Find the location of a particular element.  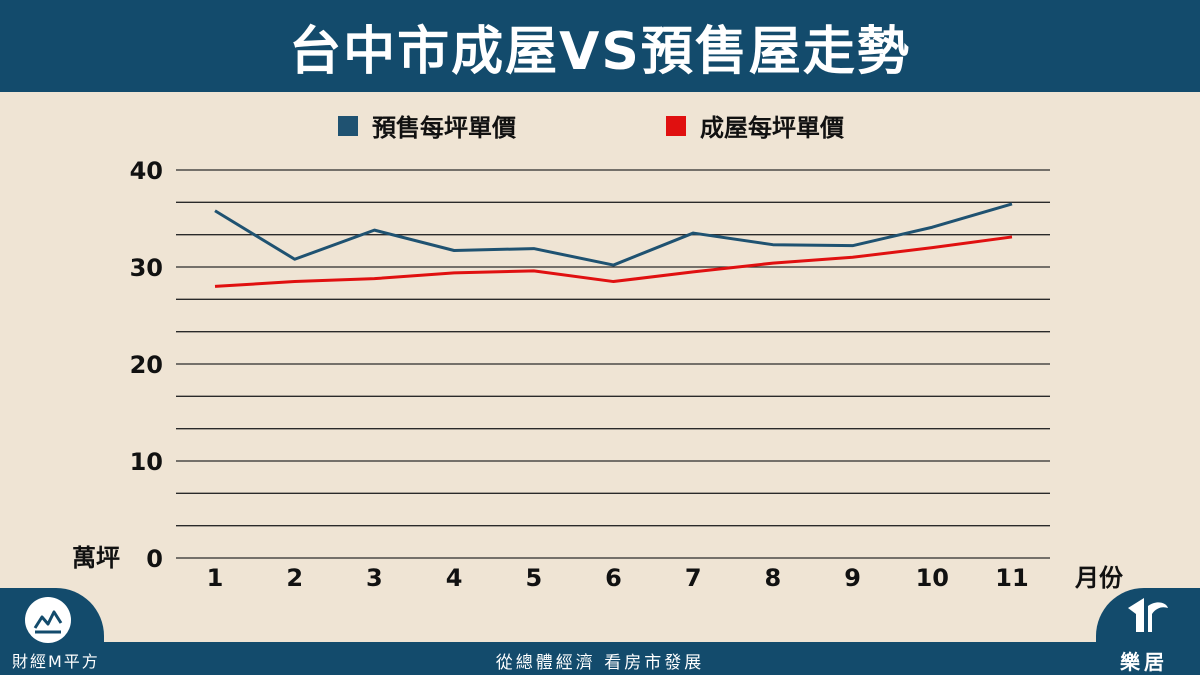

brand-right-name: 樂居 is located at coordinates (1144, 662).